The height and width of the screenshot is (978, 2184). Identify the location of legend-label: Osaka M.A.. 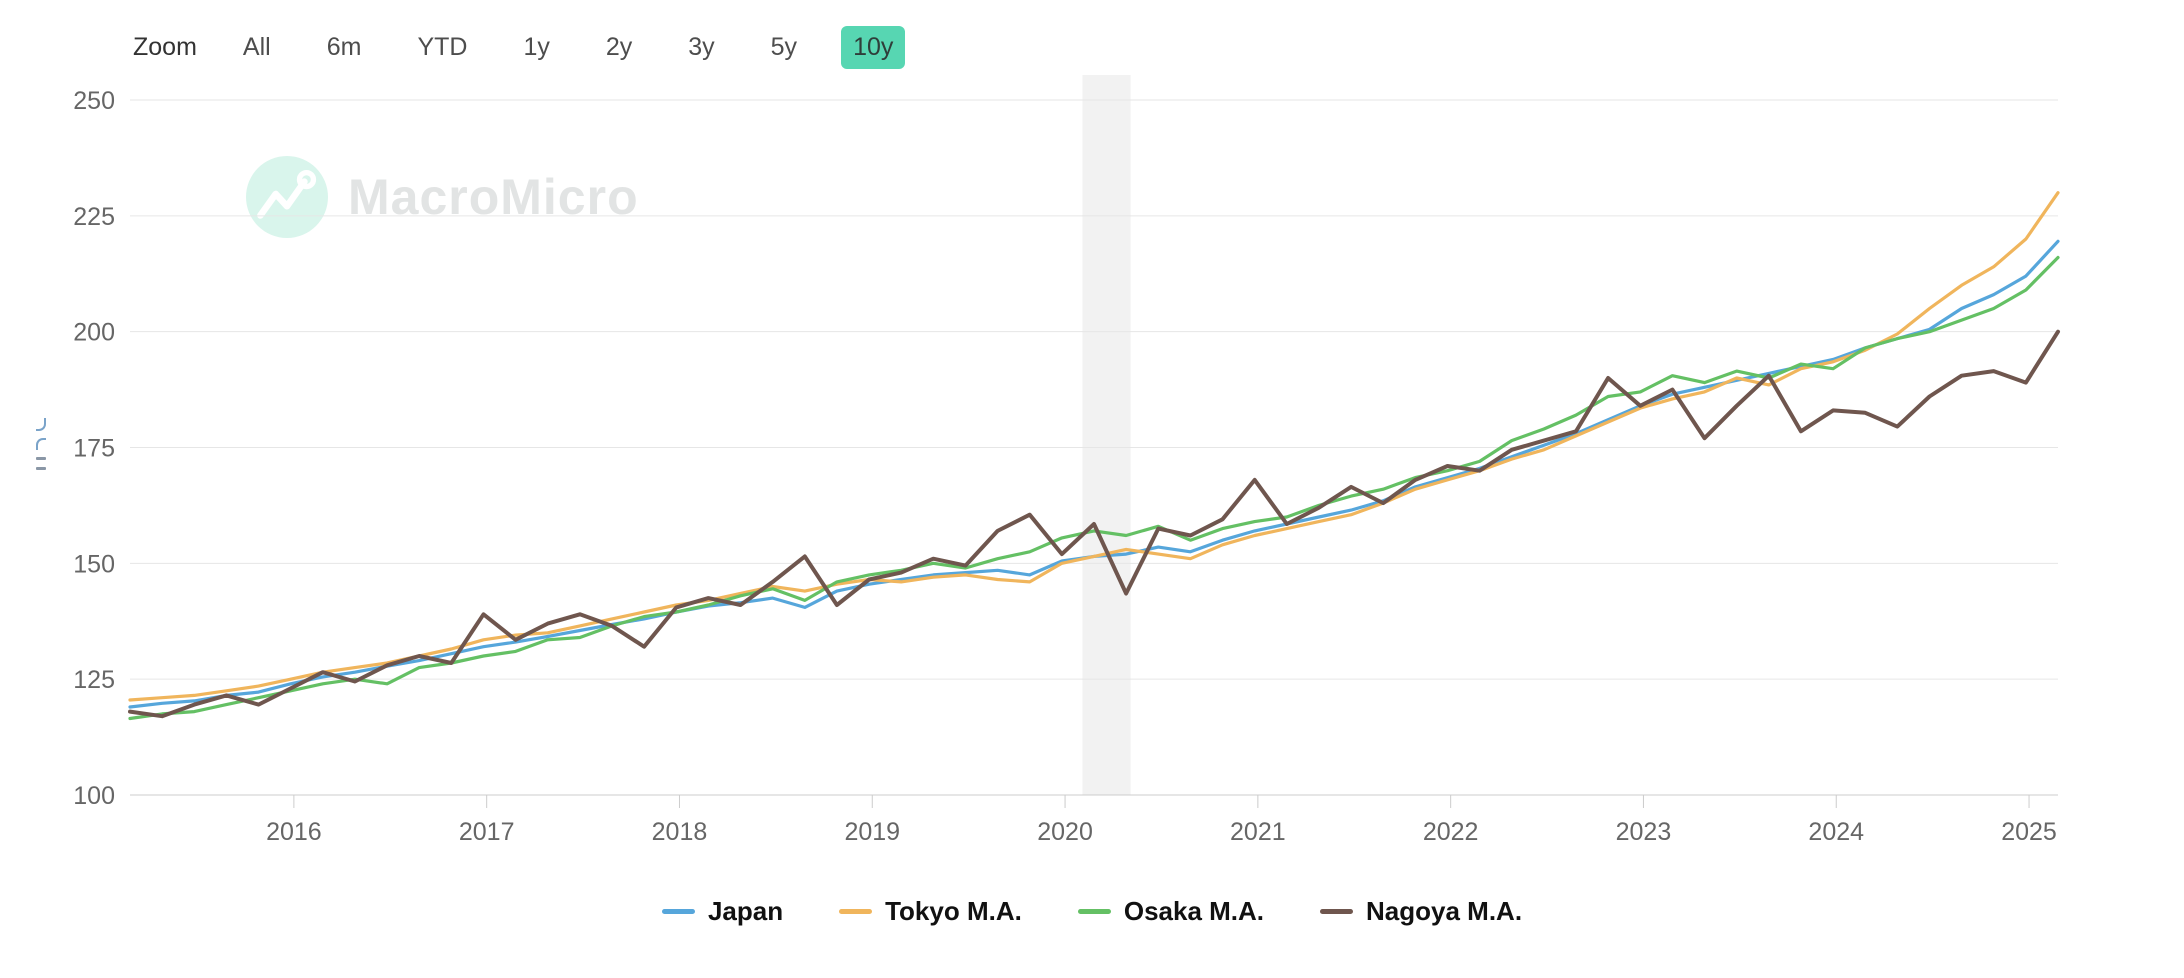
(1194, 911).